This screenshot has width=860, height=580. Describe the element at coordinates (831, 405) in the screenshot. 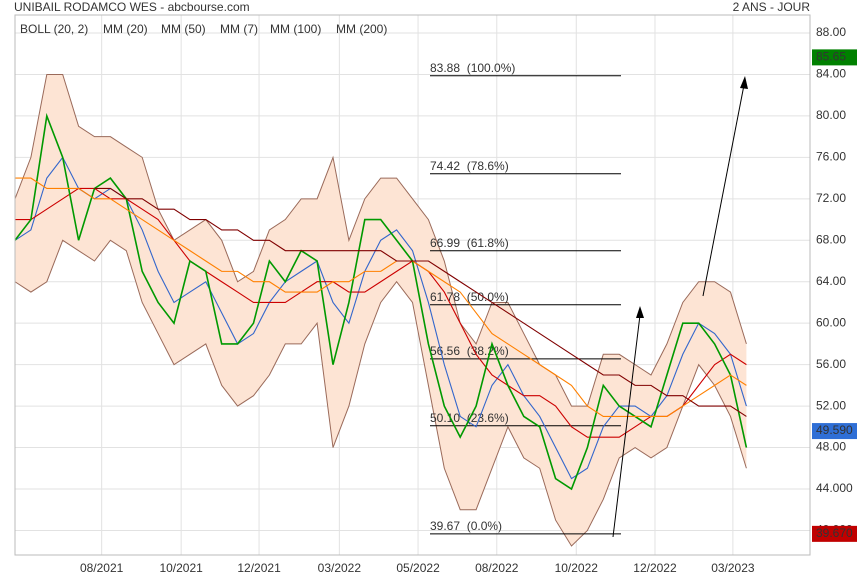

I see `y-tick-label: 52.00` at that location.